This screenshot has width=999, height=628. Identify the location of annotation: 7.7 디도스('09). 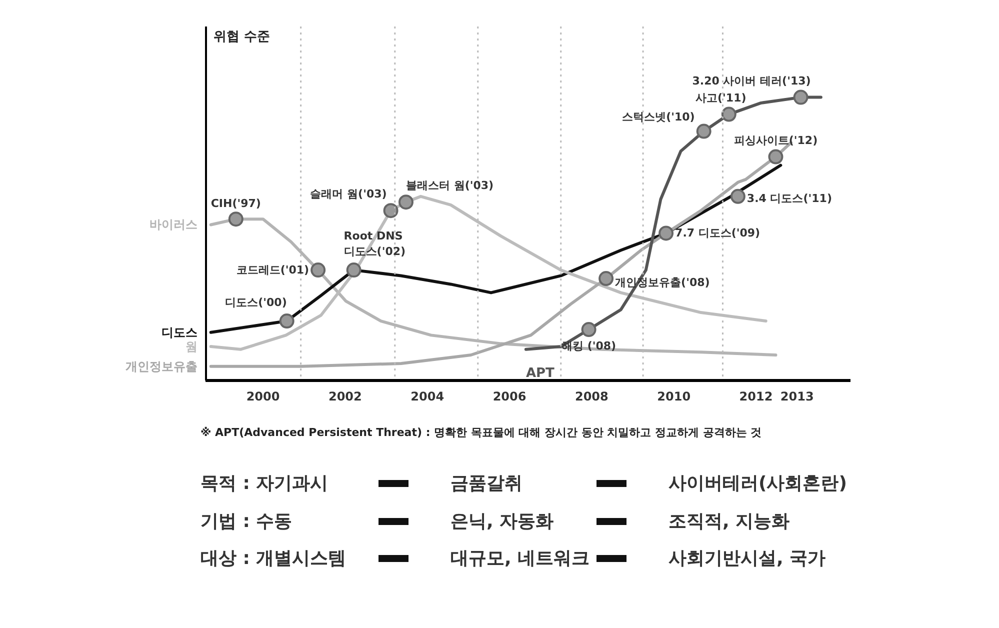
(717, 233).